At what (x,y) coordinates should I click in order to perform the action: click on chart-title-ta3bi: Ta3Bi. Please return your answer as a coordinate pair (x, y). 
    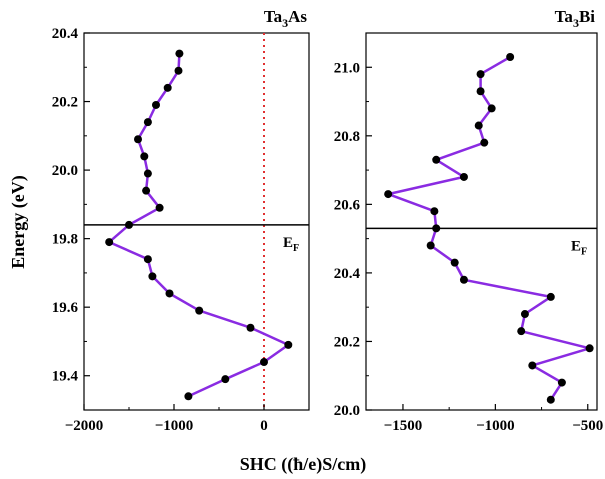
    Looking at the image, I should click on (575, 18).